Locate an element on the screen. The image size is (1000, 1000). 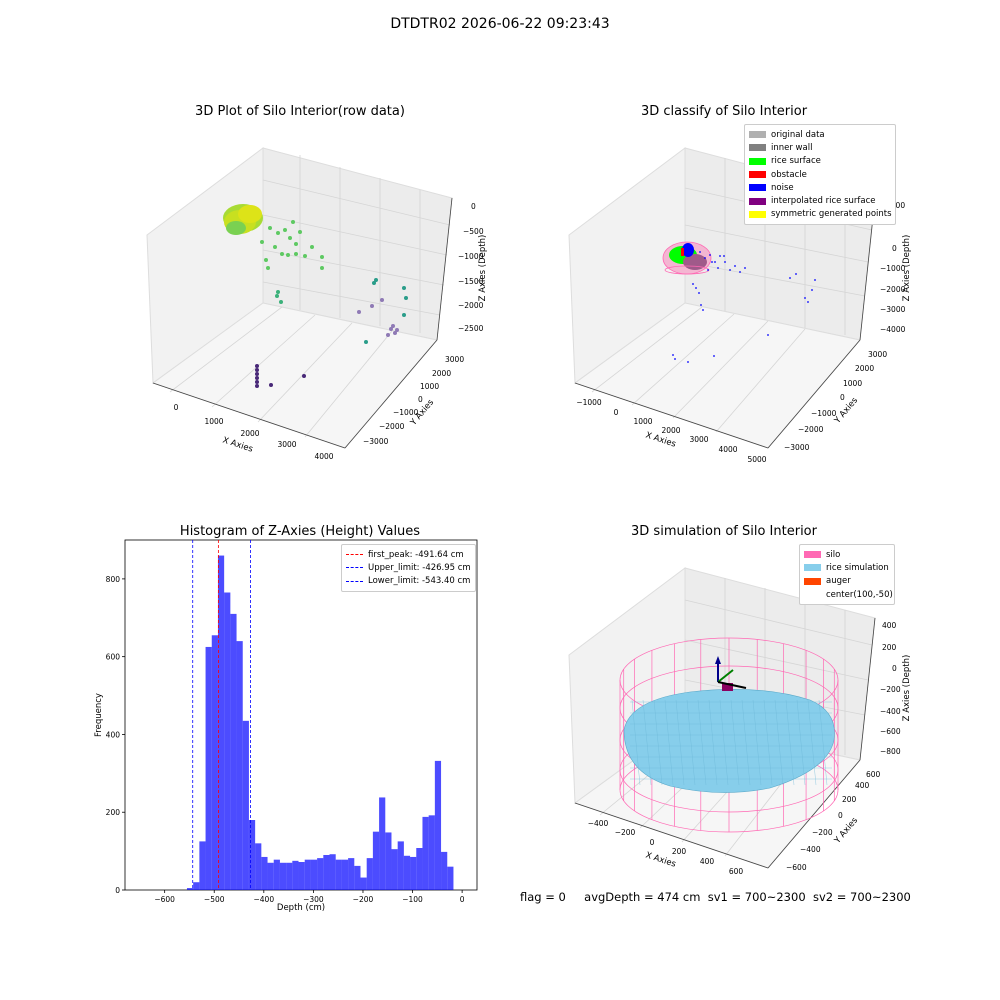
plot2-ytick: −1000 is located at coordinates (824, 413).